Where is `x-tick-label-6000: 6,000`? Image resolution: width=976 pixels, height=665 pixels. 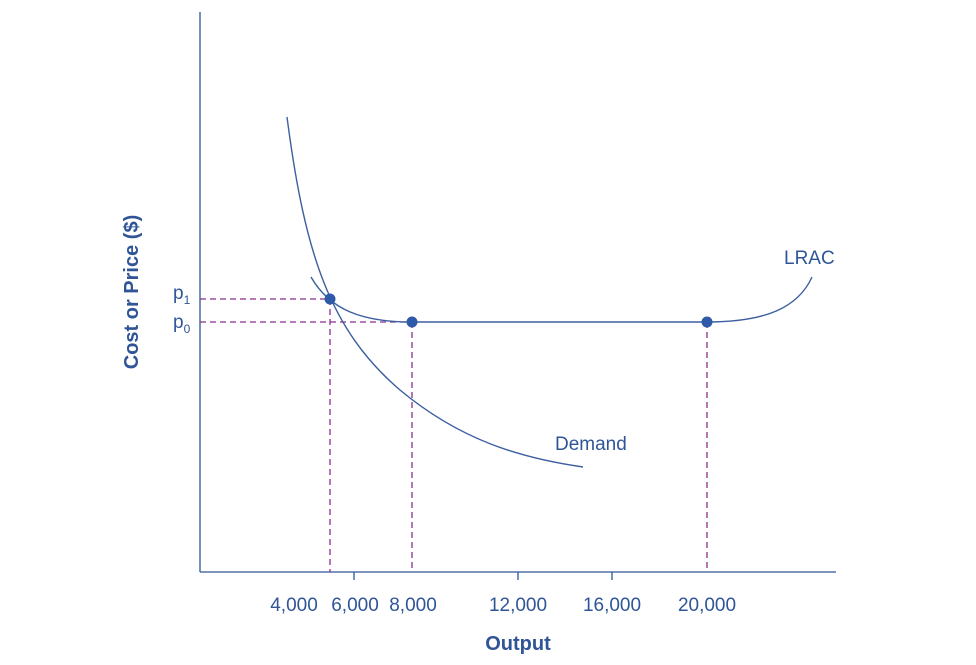
x-tick-label-6000: 6,000 is located at coordinates (355, 605).